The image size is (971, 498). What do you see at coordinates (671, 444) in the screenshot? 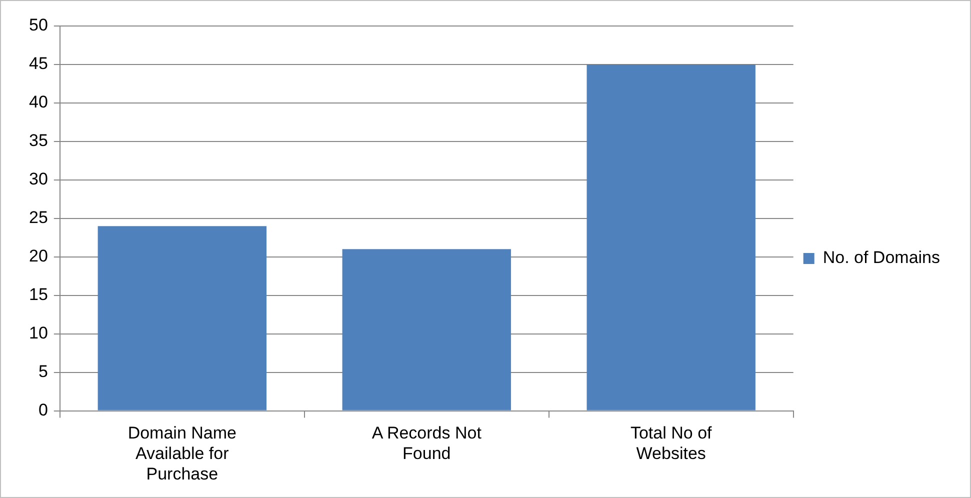
I see `x-tick-label: Total No of Websites` at bounding box center [671, 444].